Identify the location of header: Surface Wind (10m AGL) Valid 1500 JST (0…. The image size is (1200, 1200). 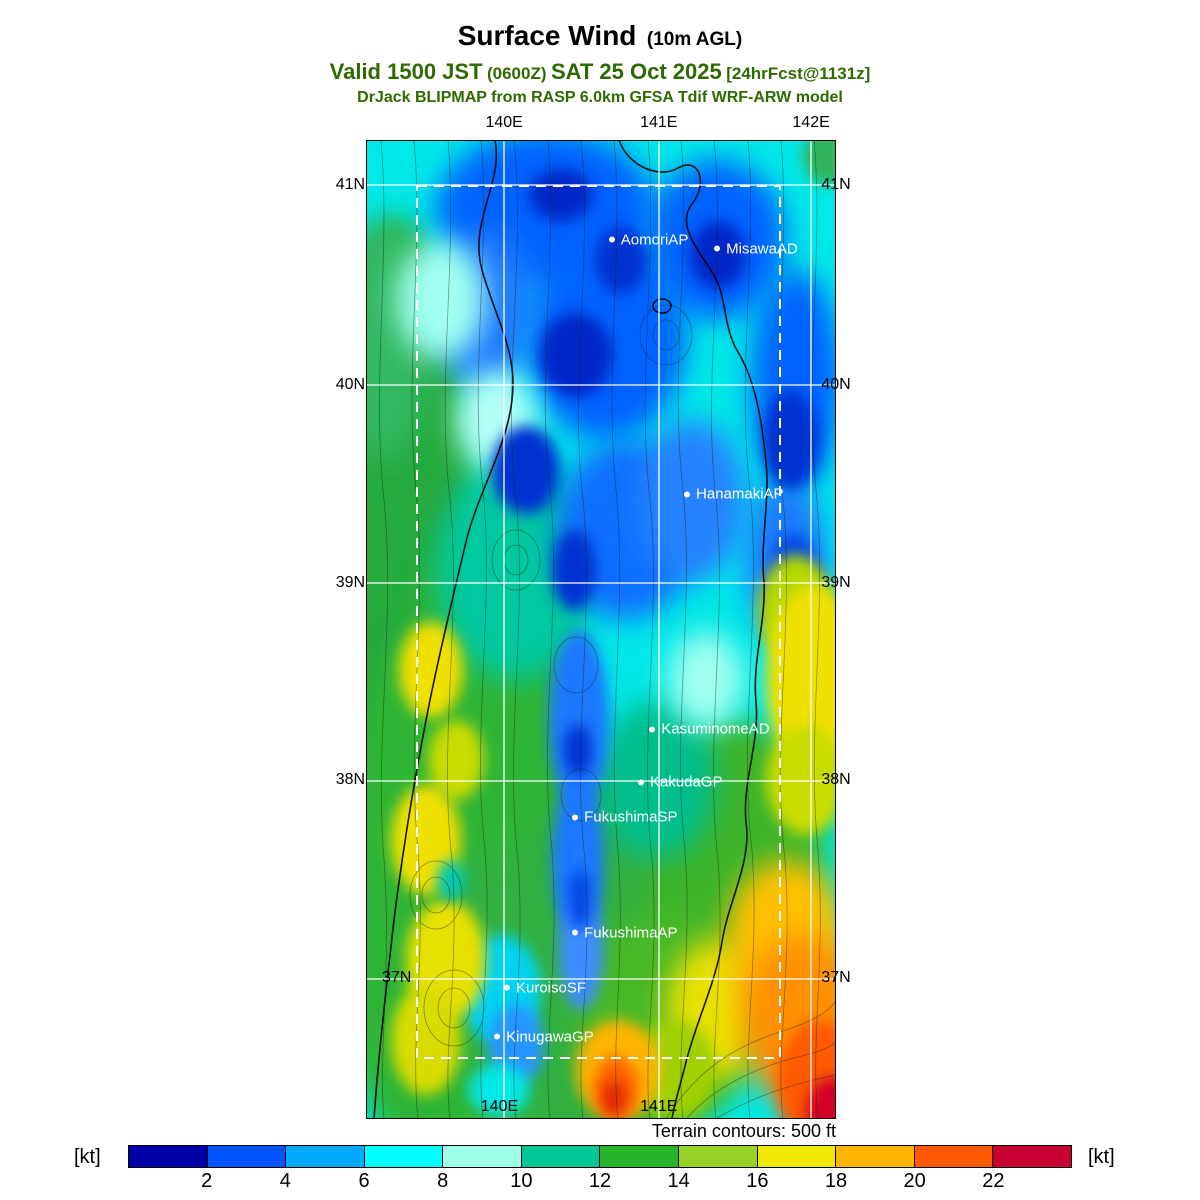
(600, 63).